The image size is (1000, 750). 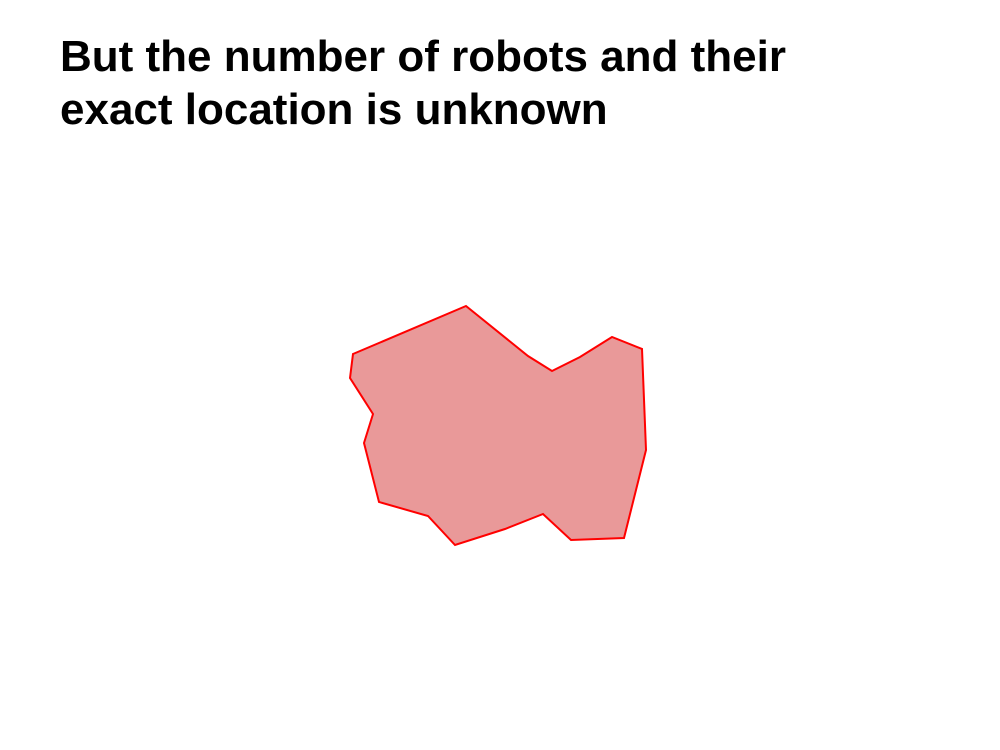 I want to click on unknown-robot-region, so click(x=498, y=425).